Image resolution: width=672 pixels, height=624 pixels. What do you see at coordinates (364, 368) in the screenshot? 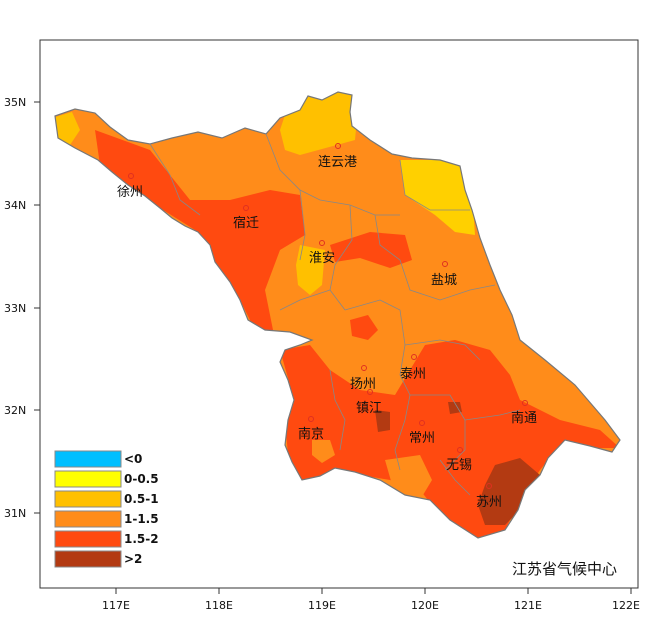
I see `city-marker-yangzhou` at bounding box center [364, 368].